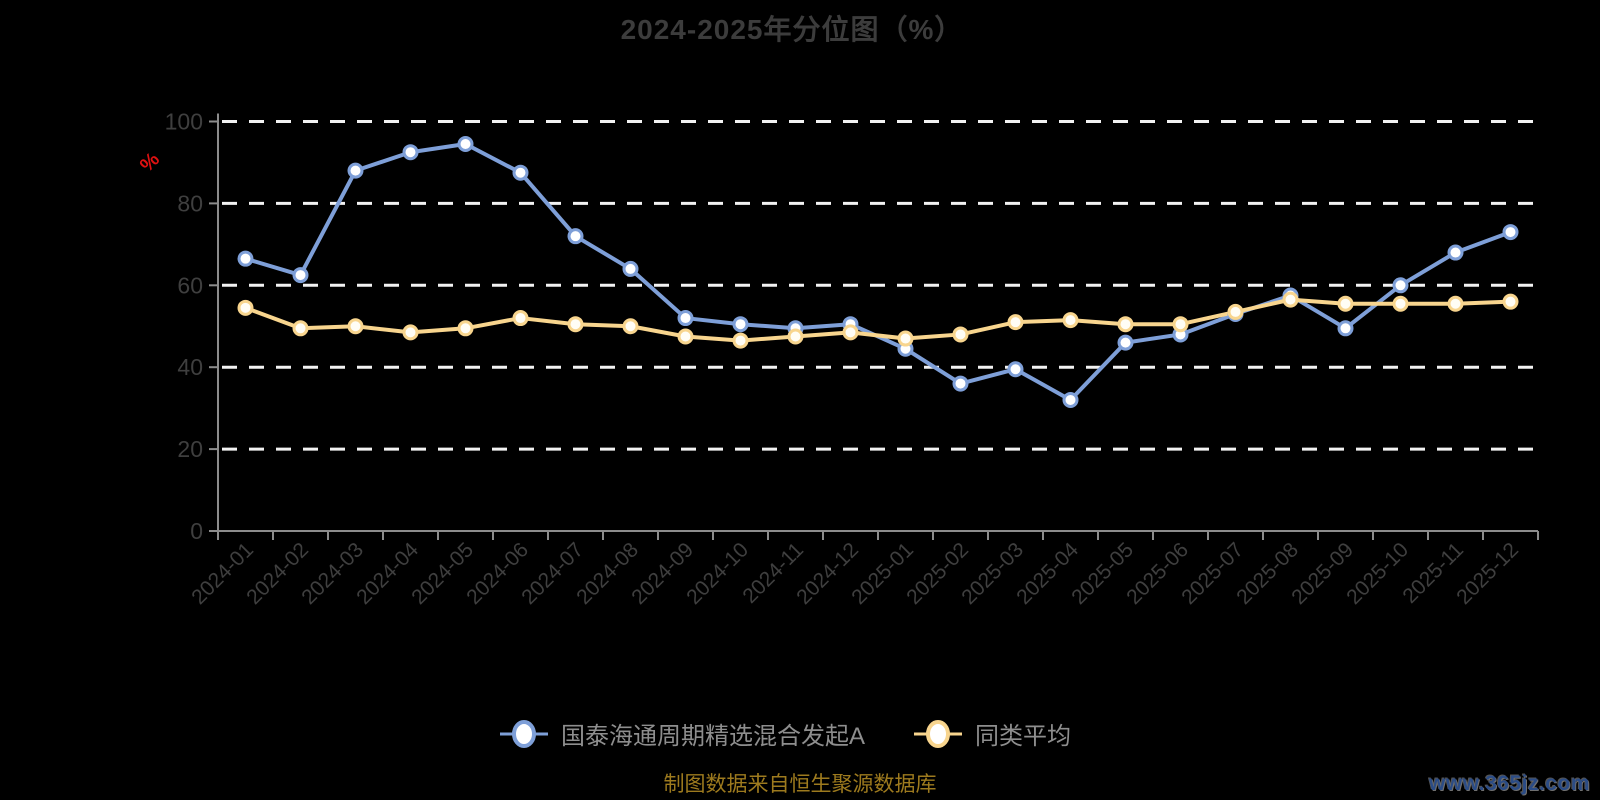 Image resolution: width=1600 pixels, height=800 pixels. I want to click on legend-item-fund: 国泰海通周期精选混合发起A, so click(682, 733).